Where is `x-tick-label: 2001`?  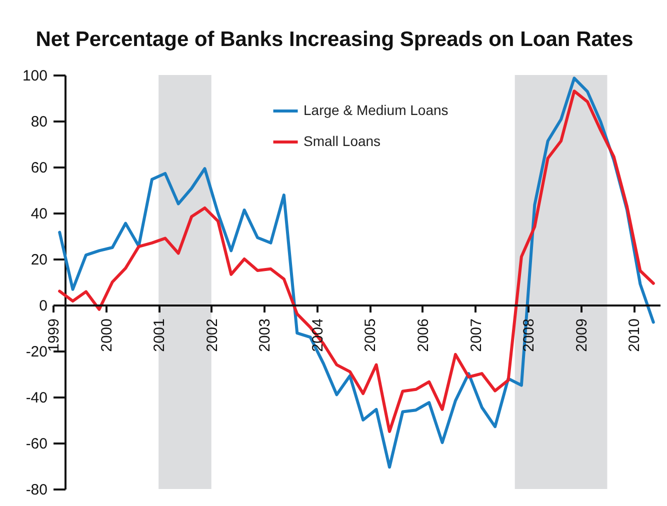
x-tick-label: 2001 is located at coordinates (159, 335).